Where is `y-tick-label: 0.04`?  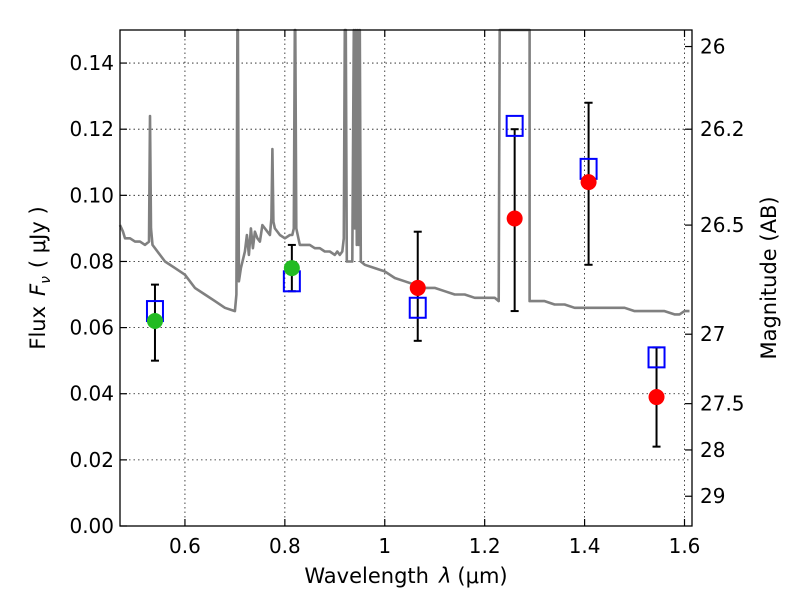 y-tick-label: 0.04 is located at coordinates (91, 394).